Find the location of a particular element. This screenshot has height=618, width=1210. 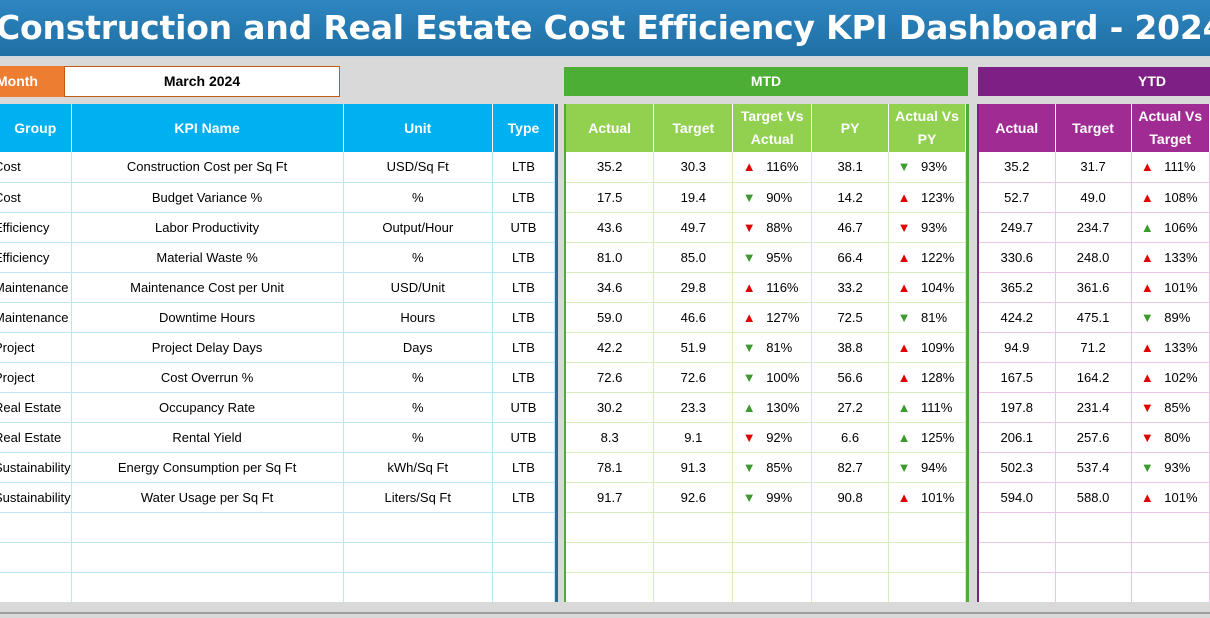

table-row: 72.6 72.6 ▼ 100% 56.6 ▲ 128% is located at coordinates (766, 377).